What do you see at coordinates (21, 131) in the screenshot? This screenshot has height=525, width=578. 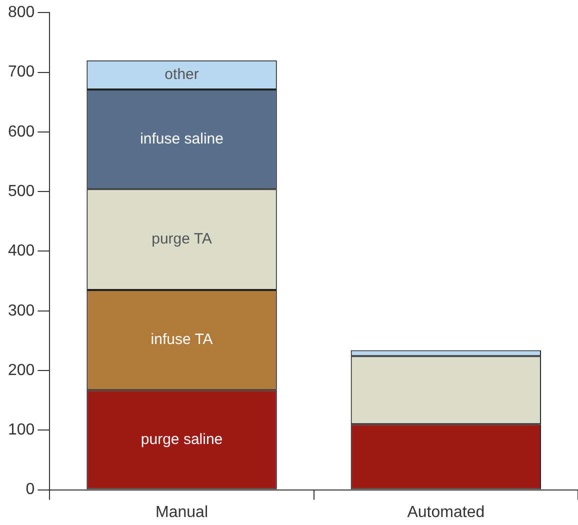 I see `y-tick-label: 600` at bounding box center [21, 131].